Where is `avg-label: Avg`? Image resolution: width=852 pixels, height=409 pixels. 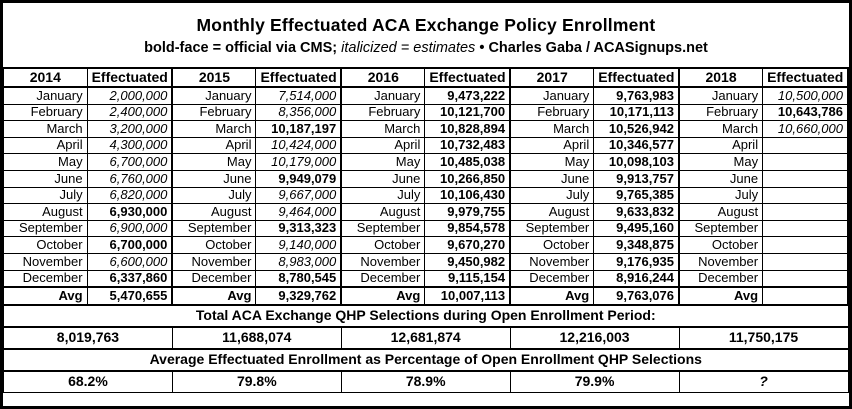
avg-label: Avg is located at coordinates (721, 296).